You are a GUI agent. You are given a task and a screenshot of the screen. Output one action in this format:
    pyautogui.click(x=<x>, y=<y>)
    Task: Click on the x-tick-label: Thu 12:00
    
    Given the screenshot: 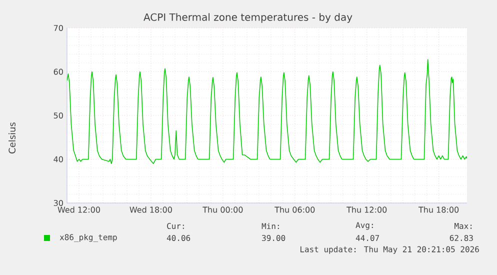 What is the action you would take?
    pyautogui.click(x=366, y=209)
    